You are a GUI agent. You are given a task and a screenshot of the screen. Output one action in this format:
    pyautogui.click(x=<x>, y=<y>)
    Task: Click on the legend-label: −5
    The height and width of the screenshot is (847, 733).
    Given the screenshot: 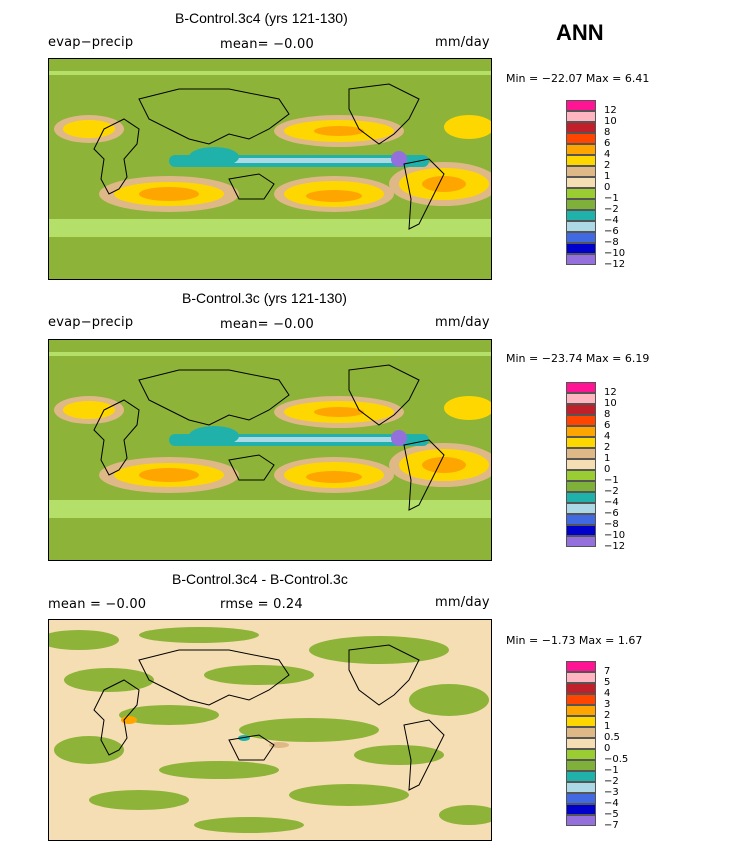 What is the action you would take?
    pyautogui.click(x=611, y=814)
    